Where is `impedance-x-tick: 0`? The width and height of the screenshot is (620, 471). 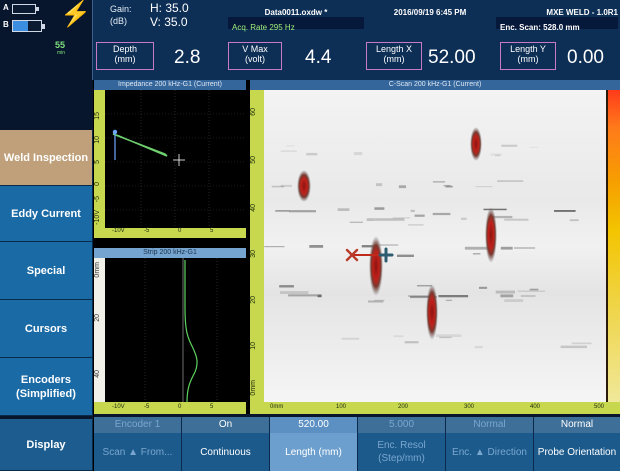 impedance-x-tick: 0 is located at coordinates (180, 231).